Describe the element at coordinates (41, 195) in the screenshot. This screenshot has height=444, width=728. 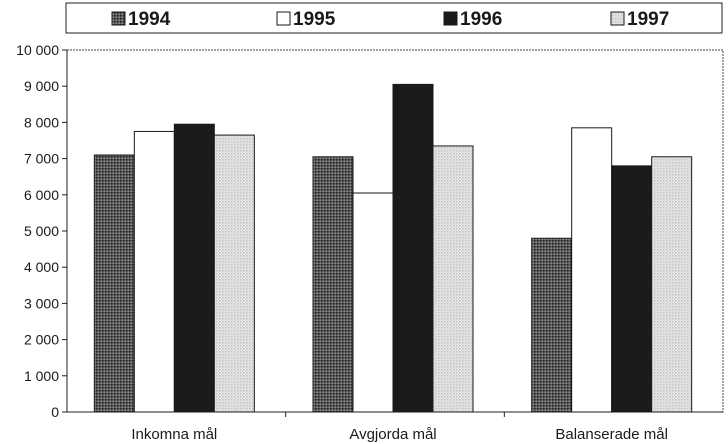
I see `y-tick-label: 6 000` at that location.